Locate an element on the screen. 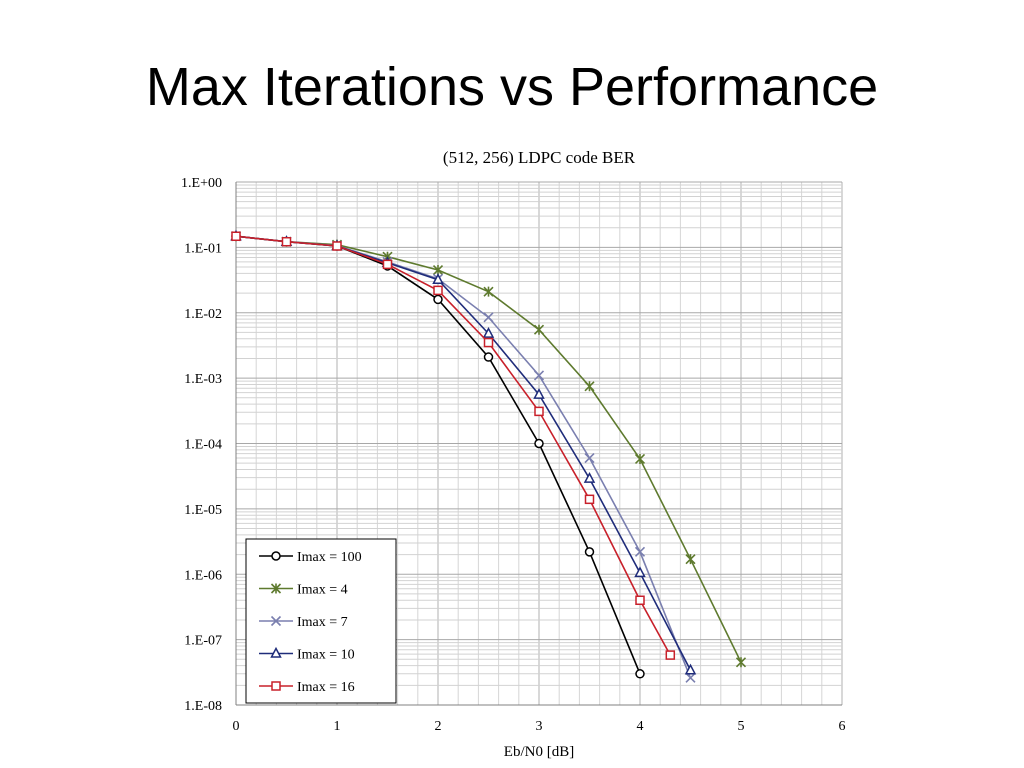 The height and width of the screenshot is (768, 1024). legend-label: Imax = 4 is located at coordinates (322, 590).